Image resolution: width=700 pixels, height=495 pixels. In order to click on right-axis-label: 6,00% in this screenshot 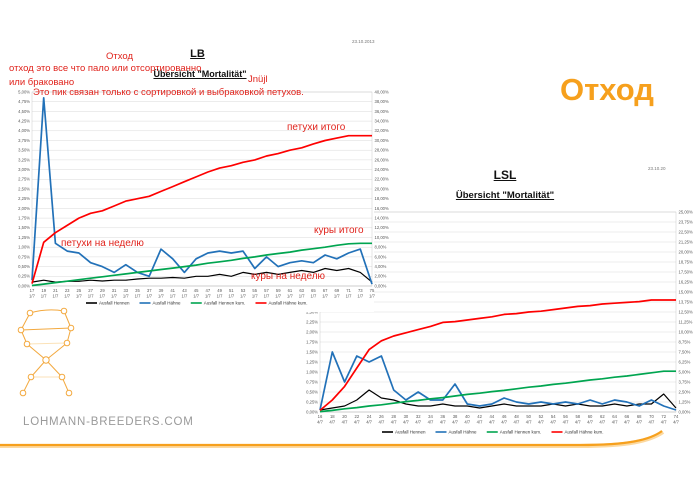, I will do `click(381, 256)`.